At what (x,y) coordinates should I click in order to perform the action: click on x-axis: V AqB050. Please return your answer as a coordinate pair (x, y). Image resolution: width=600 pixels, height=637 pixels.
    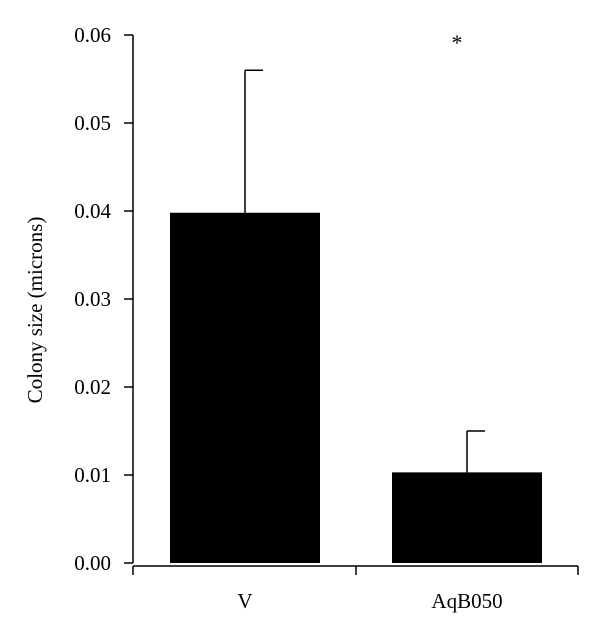
    Looking at the image, I should click on (355, 589).